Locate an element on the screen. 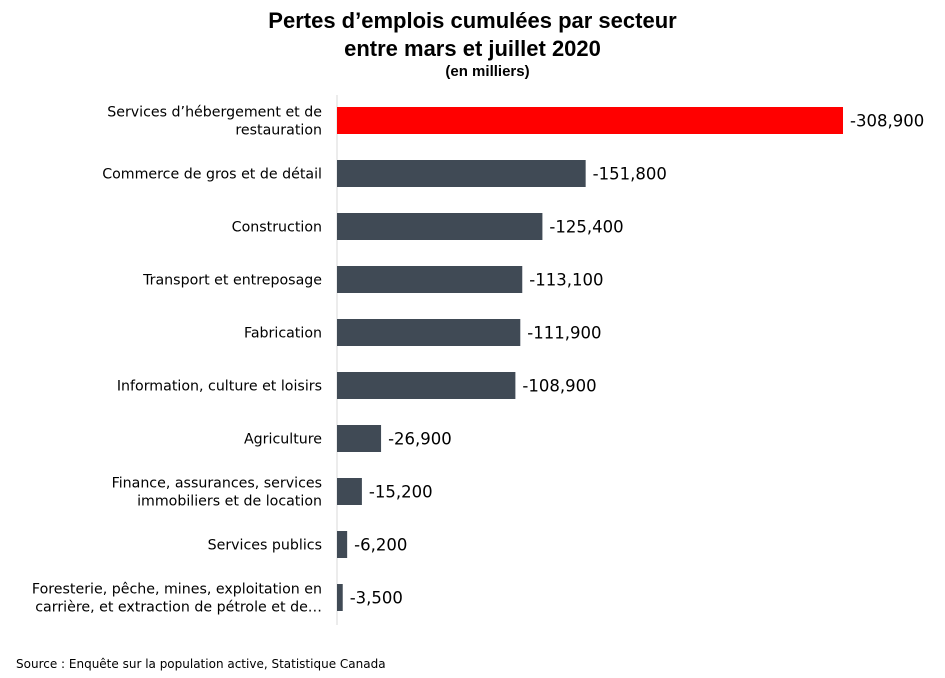  data-label: -6,200 is located at coordinates (380, 545).